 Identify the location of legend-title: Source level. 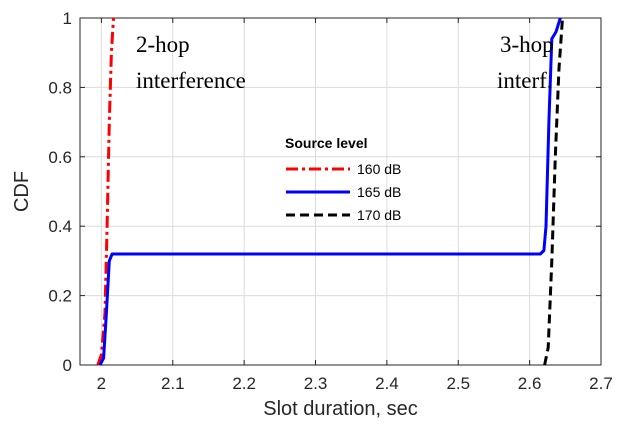
(326, 143).